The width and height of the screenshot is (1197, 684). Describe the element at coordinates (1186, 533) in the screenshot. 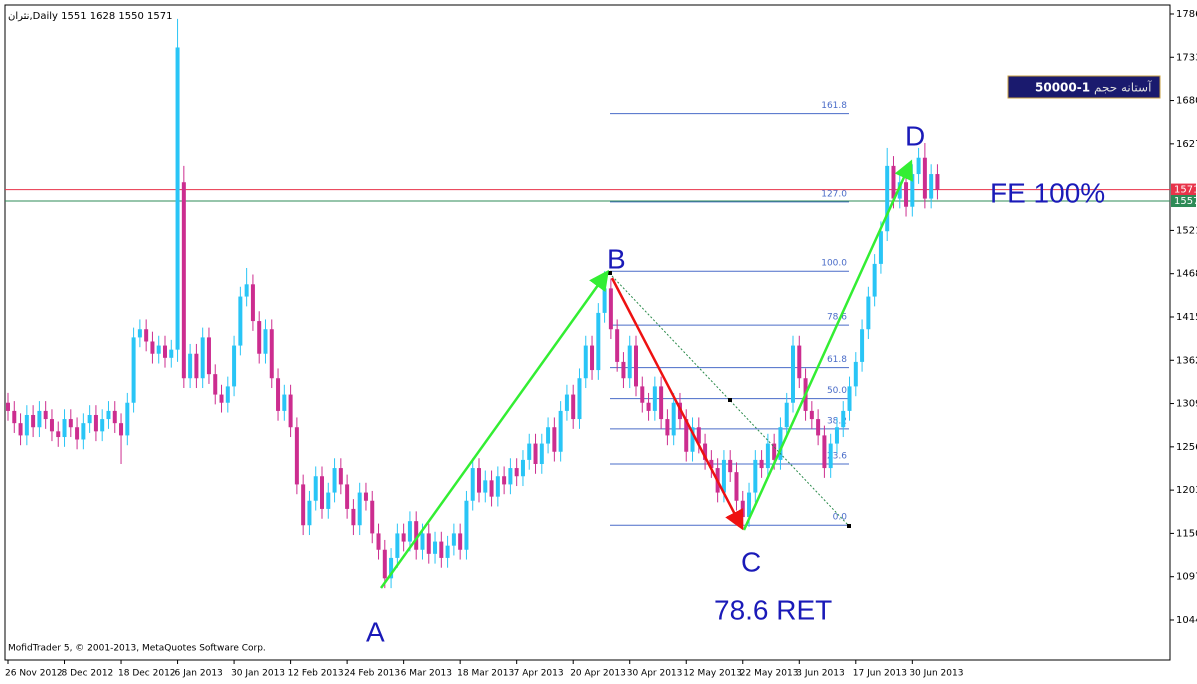

I see `y-tick-label: 1150` at that location.